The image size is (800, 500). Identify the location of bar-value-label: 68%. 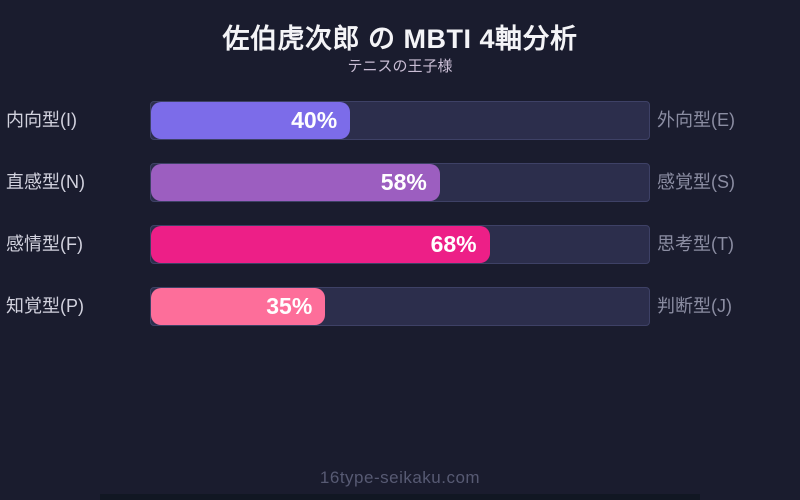
(453, 244).